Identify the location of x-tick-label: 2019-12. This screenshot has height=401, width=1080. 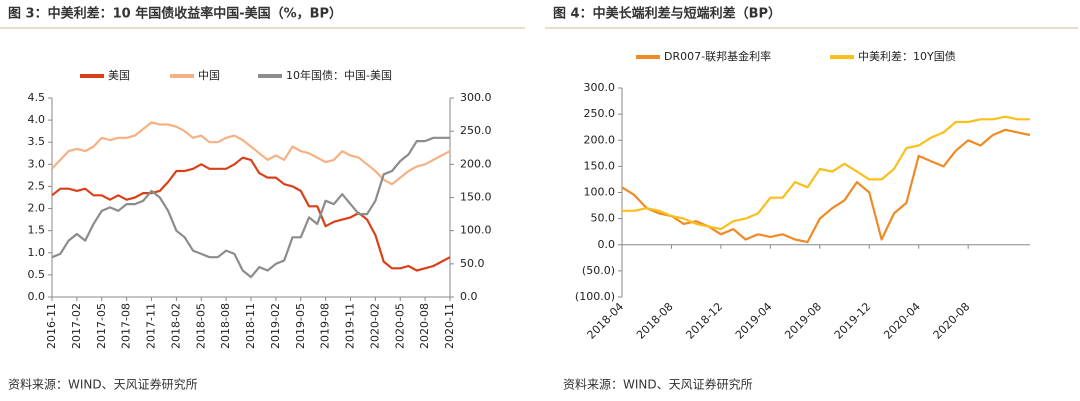
(853, 321).